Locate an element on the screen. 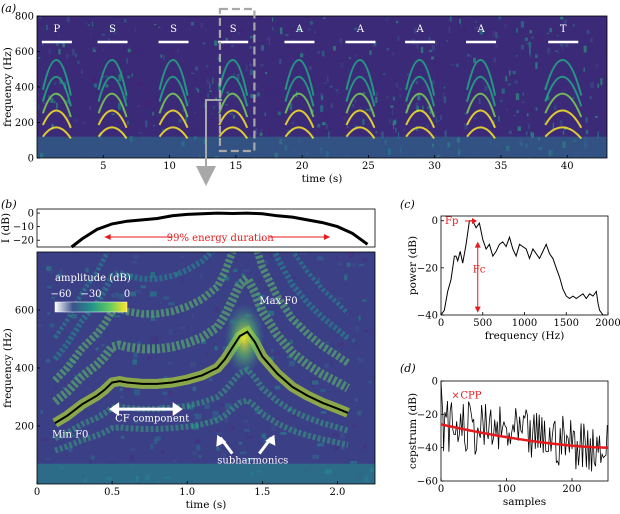 This screenshot has height=514, width=620. energy-duration-label: 99% energy duration is located at coordinates (221, 238).